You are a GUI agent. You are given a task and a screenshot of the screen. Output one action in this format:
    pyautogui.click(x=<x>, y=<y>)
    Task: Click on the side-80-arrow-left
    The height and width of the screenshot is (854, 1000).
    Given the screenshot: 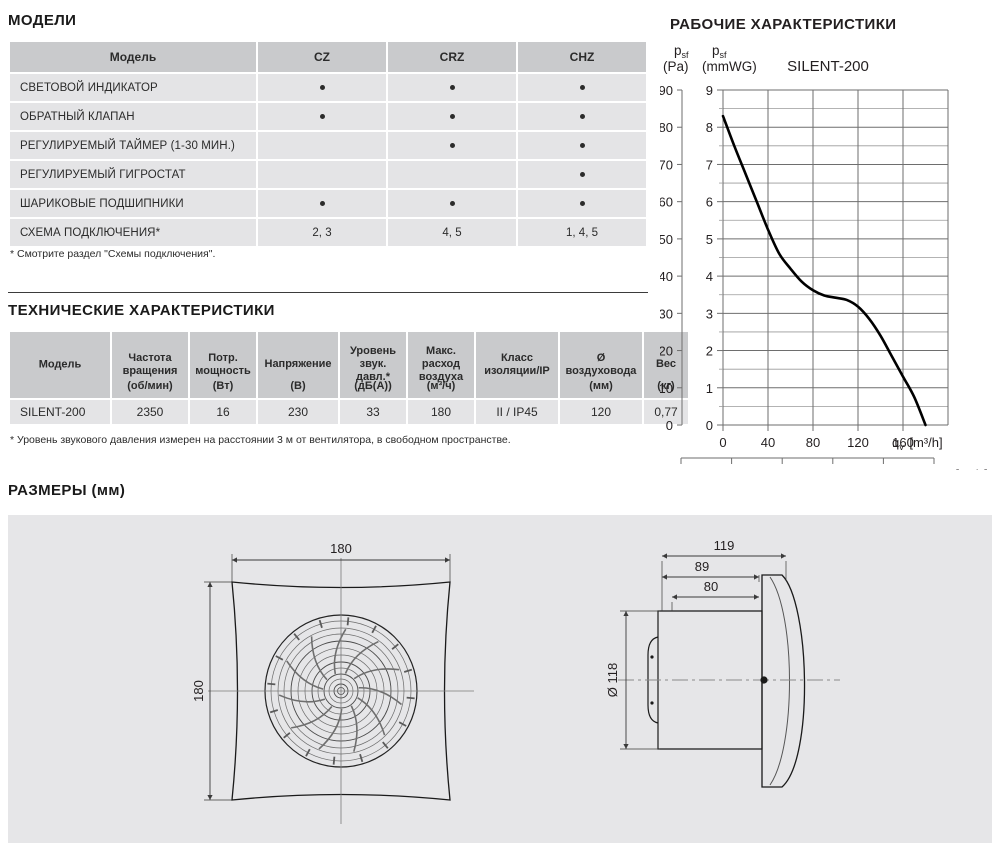 What is the action you would take?
    pyautogui.click(x=674, y=597)
    